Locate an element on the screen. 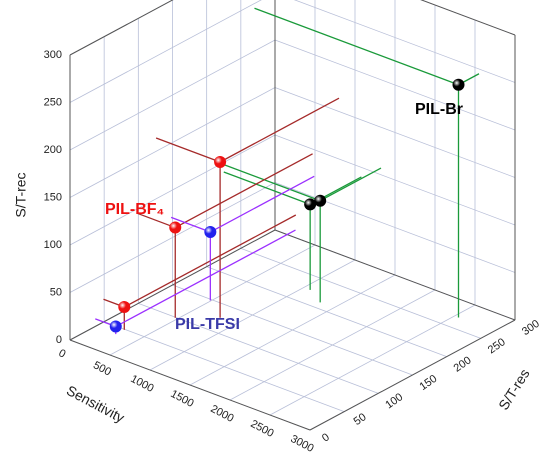 This screenshot has height=460, width=550. z-tick-label: 0 is located at coordinates (59, 340).